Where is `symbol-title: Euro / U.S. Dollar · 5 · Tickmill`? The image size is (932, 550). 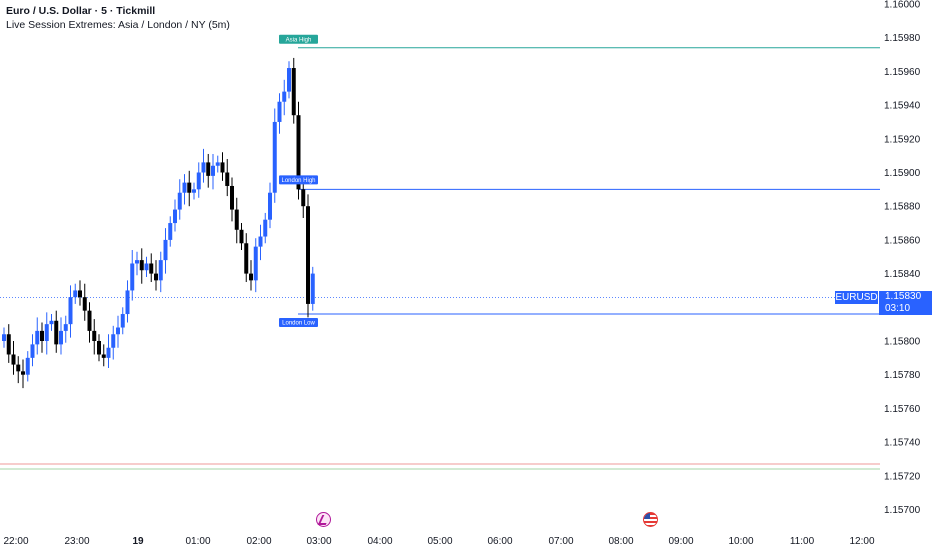 symbol-title: Euro / U.S. Dollar · 5 · Tickmill is located at coordinates (81, 11).